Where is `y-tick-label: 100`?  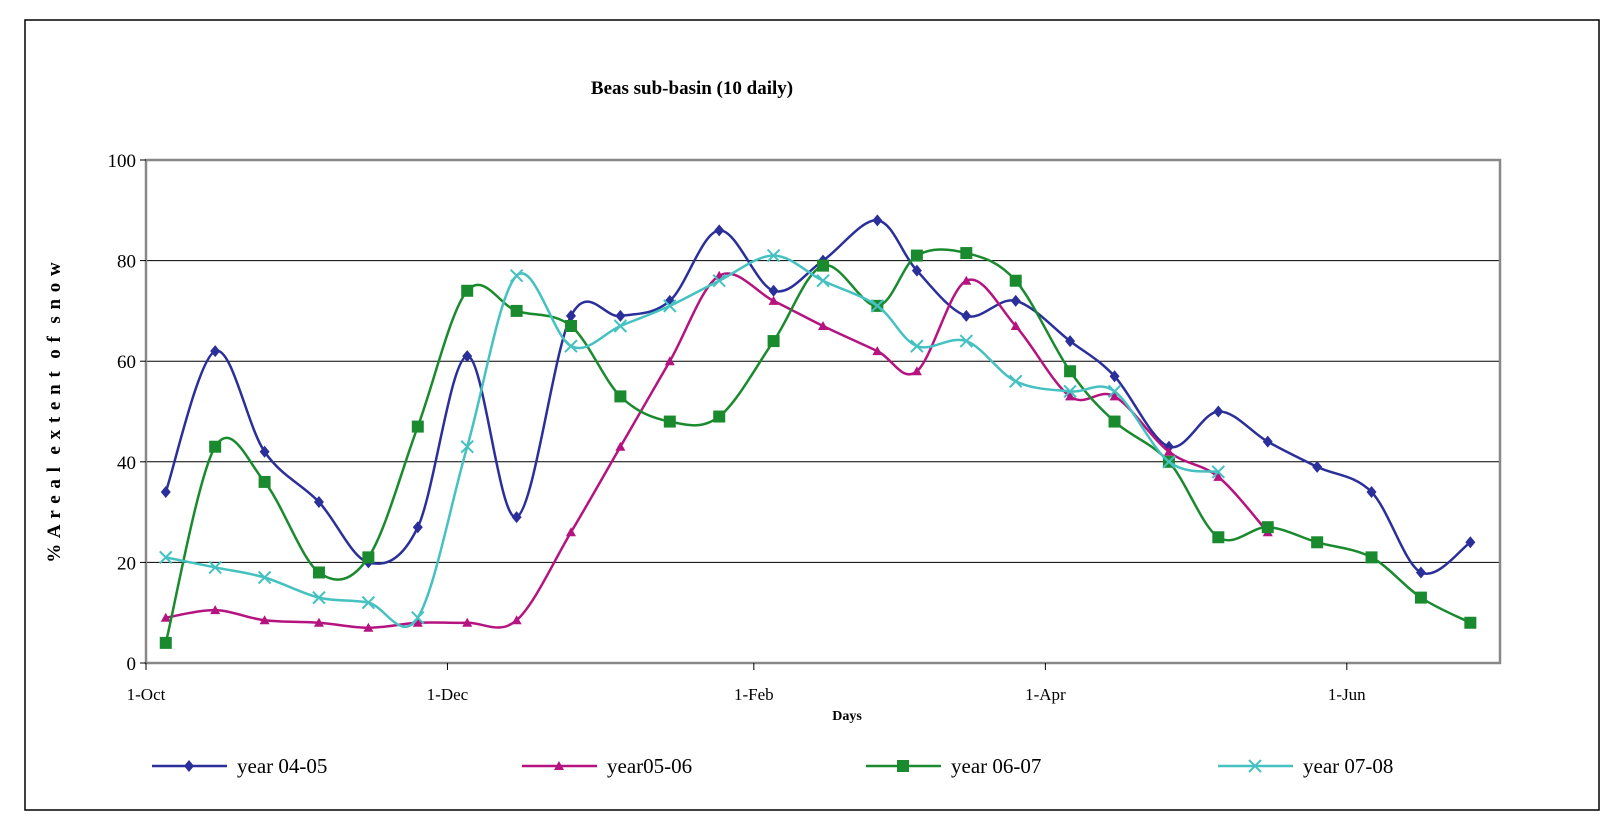 y-tick-label: 100 is located at coordinates (122, 161).